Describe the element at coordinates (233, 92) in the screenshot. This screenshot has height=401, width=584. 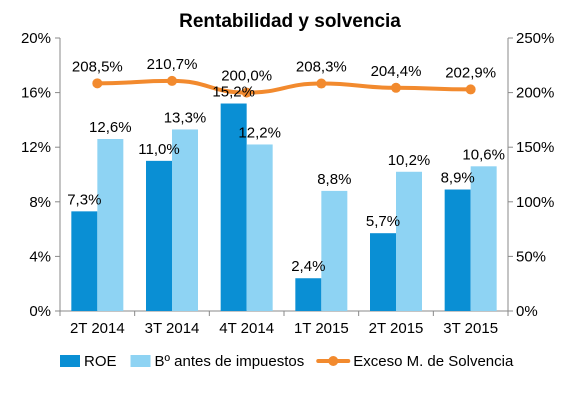
I see `roe-data-label: 15,2%` at that location.